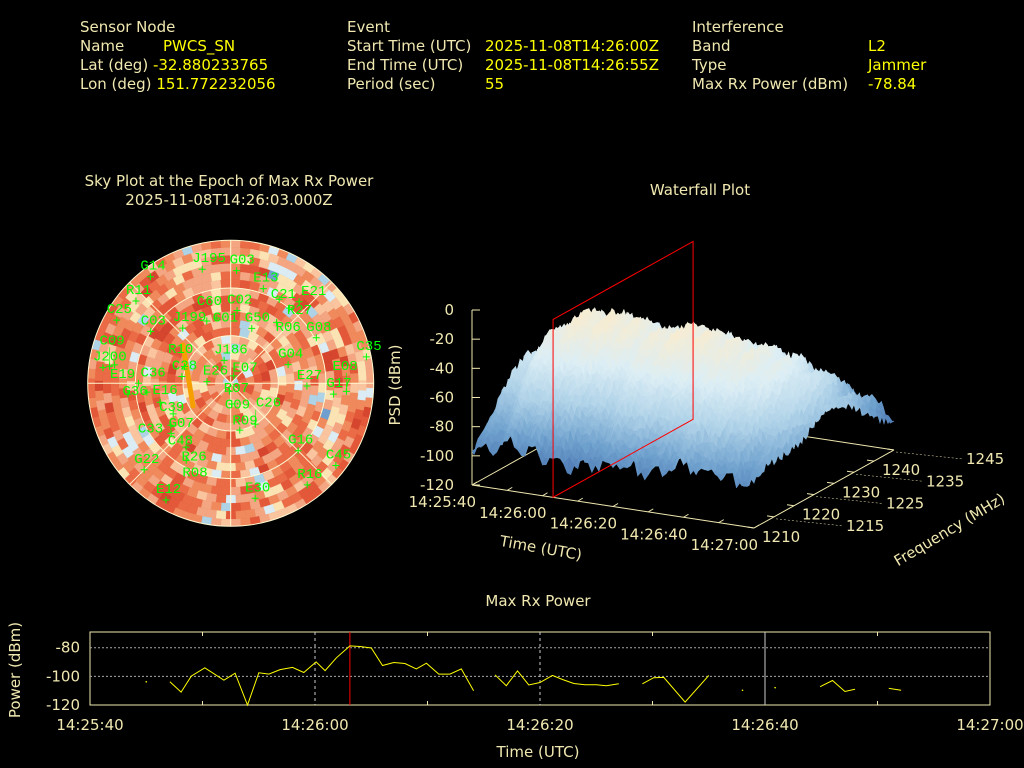 Image resolution: width=1024 pixels, height=768 pixels. I want to click on satellite-label: G14, so click(152, 267).